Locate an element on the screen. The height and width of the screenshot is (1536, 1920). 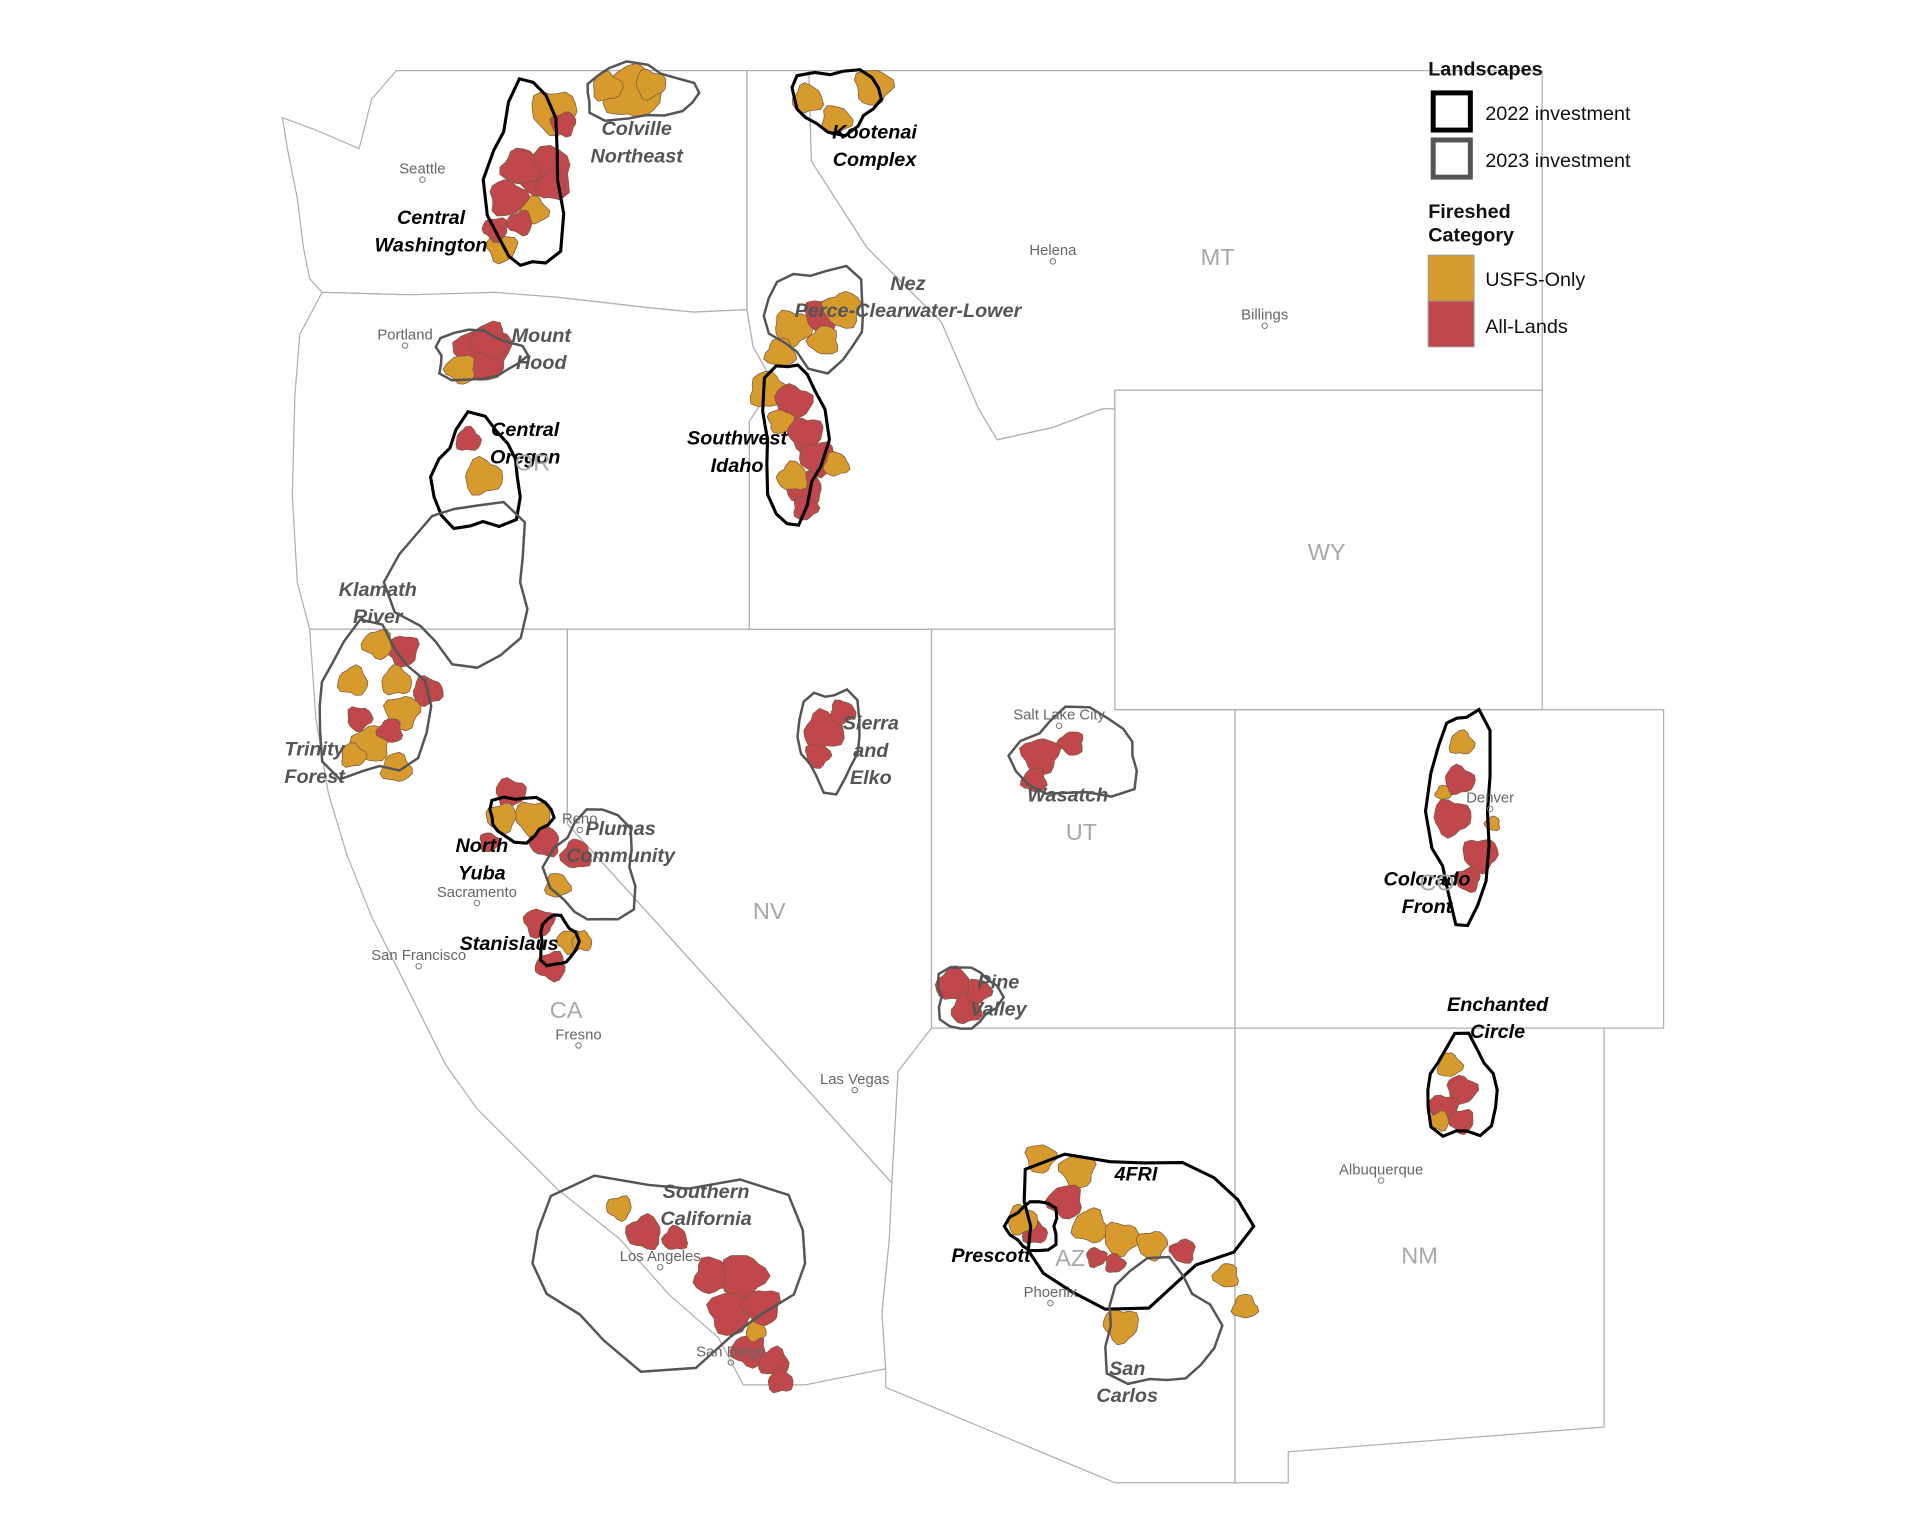
city-label: Albuquerque is located at coordinates (1381, 1170).